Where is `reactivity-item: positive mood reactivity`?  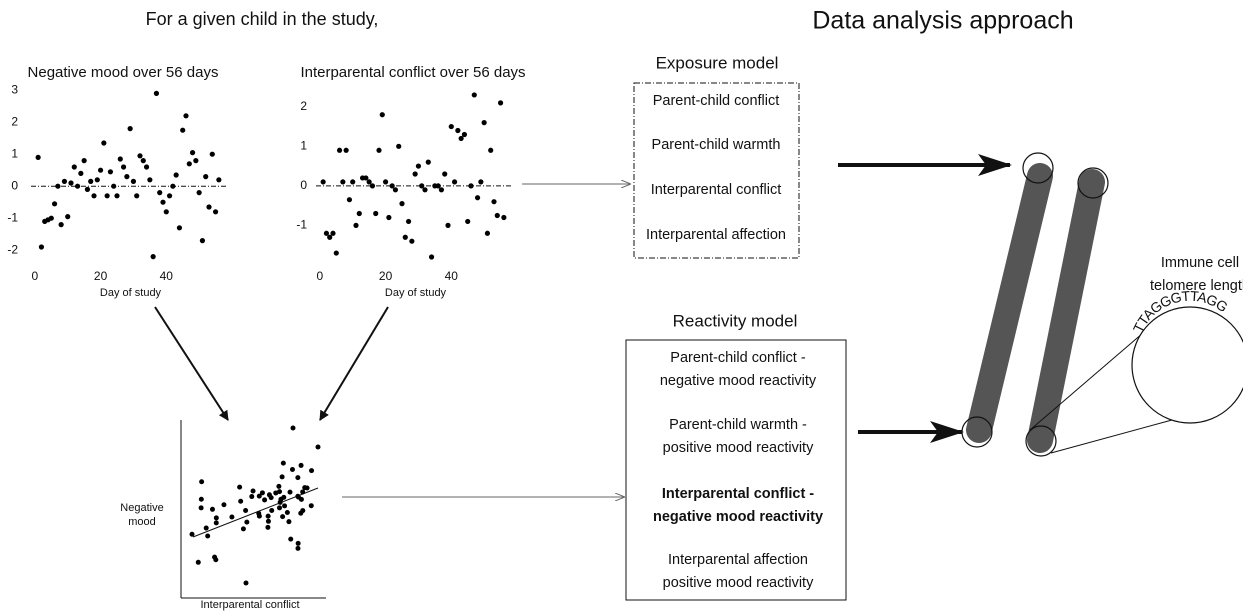
reactivity-item: positive mood reactivity is located at coordinates (738, 448).